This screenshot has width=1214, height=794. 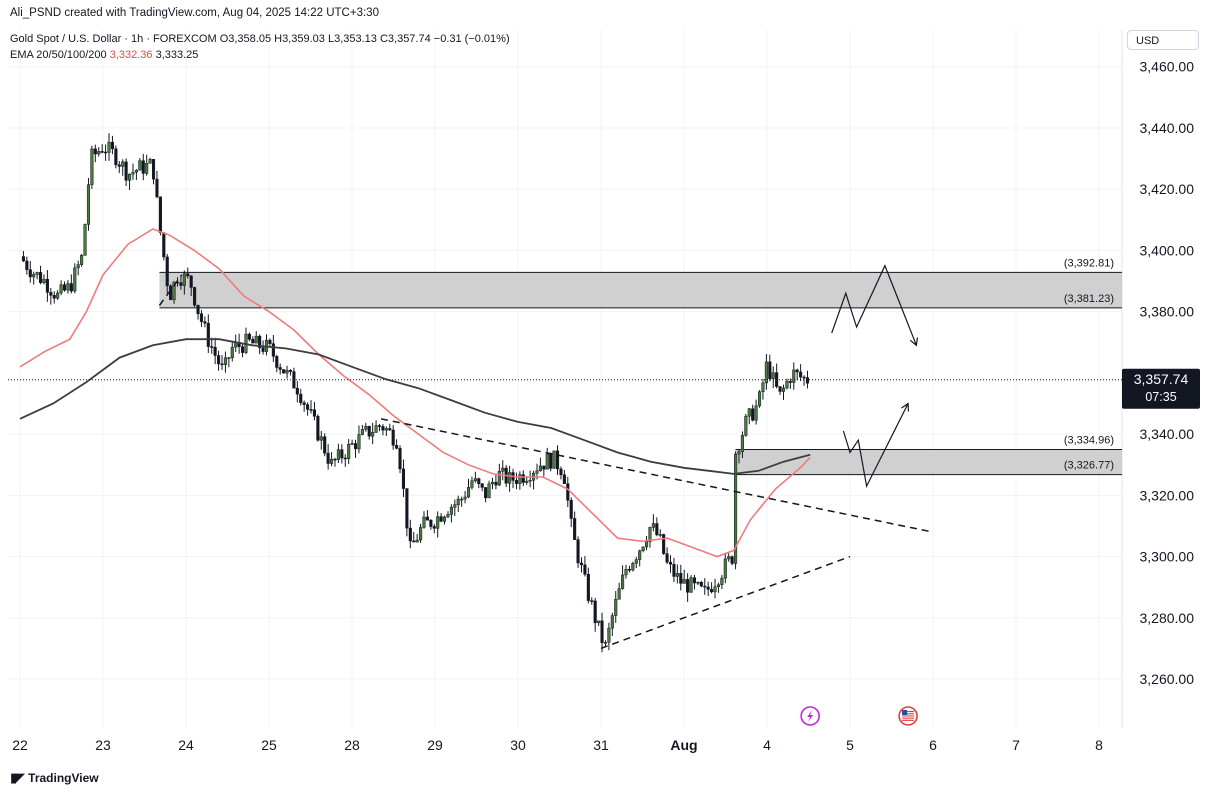 I want to click on y-tick-4: 3,380.00, so click(x=1167, y=312).